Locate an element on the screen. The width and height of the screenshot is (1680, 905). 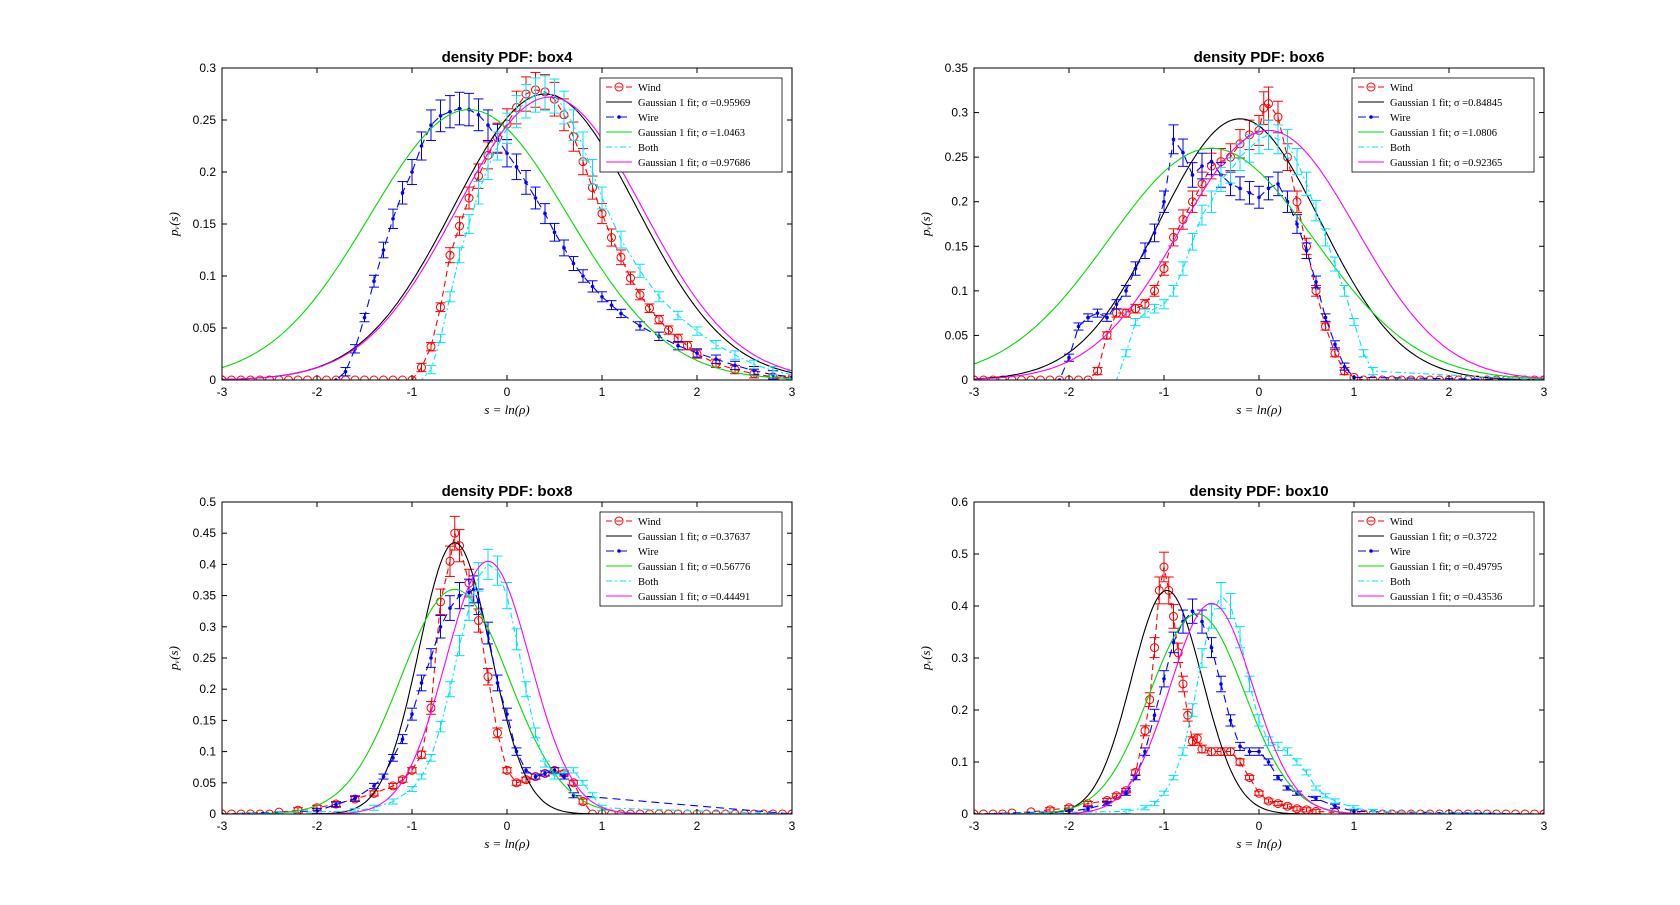
y-tick-label: 0.6 is located at coordinates (959, 502).